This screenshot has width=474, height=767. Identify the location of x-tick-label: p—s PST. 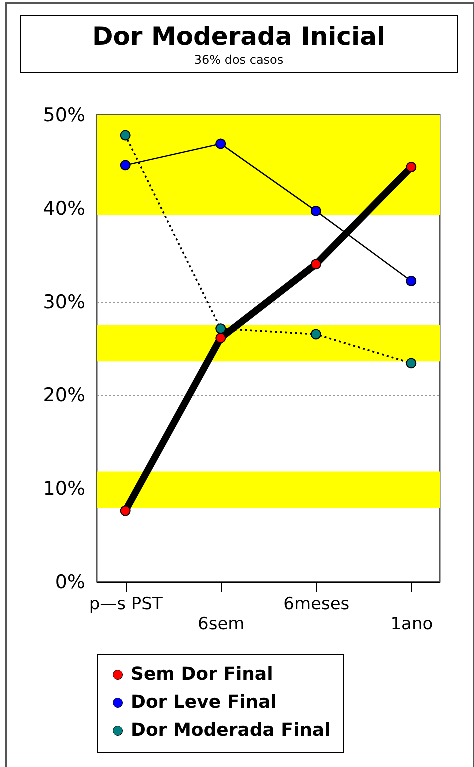
(126, 604).